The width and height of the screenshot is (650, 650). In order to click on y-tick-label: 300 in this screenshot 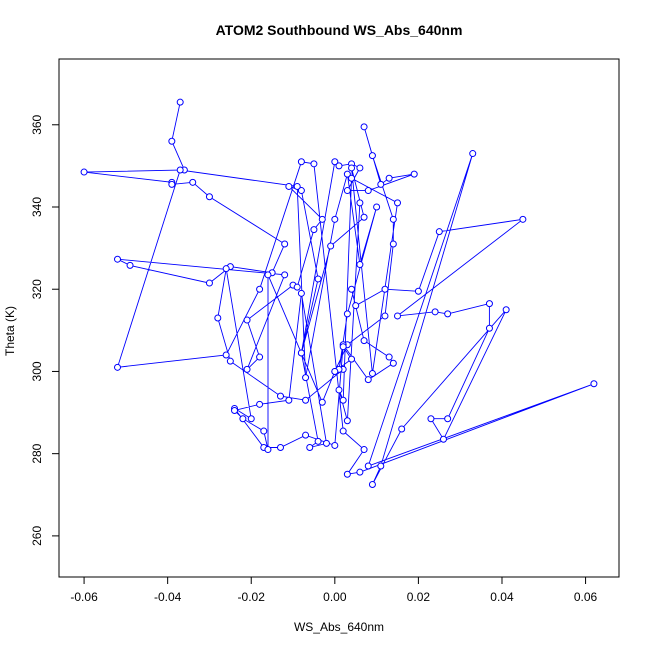, I will do `click(37, 371)`.